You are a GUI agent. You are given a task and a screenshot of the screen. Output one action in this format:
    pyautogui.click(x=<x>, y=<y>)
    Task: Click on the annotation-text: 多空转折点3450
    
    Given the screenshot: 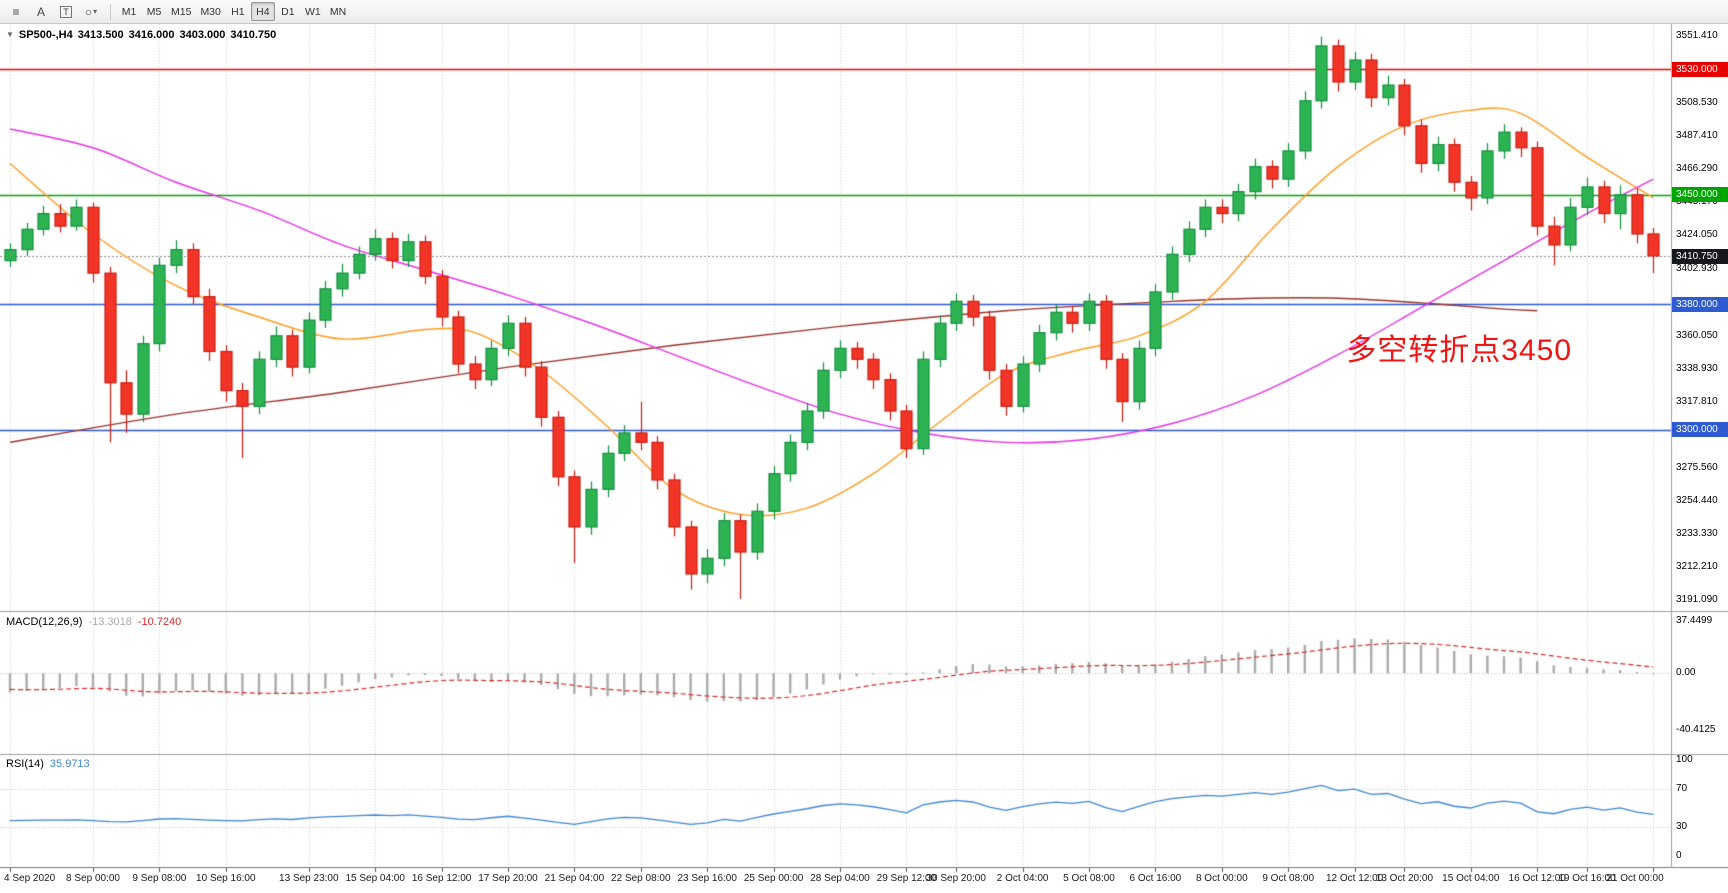 What is the action you would take?
    pyautogui.click(x=1459, y=350)
    